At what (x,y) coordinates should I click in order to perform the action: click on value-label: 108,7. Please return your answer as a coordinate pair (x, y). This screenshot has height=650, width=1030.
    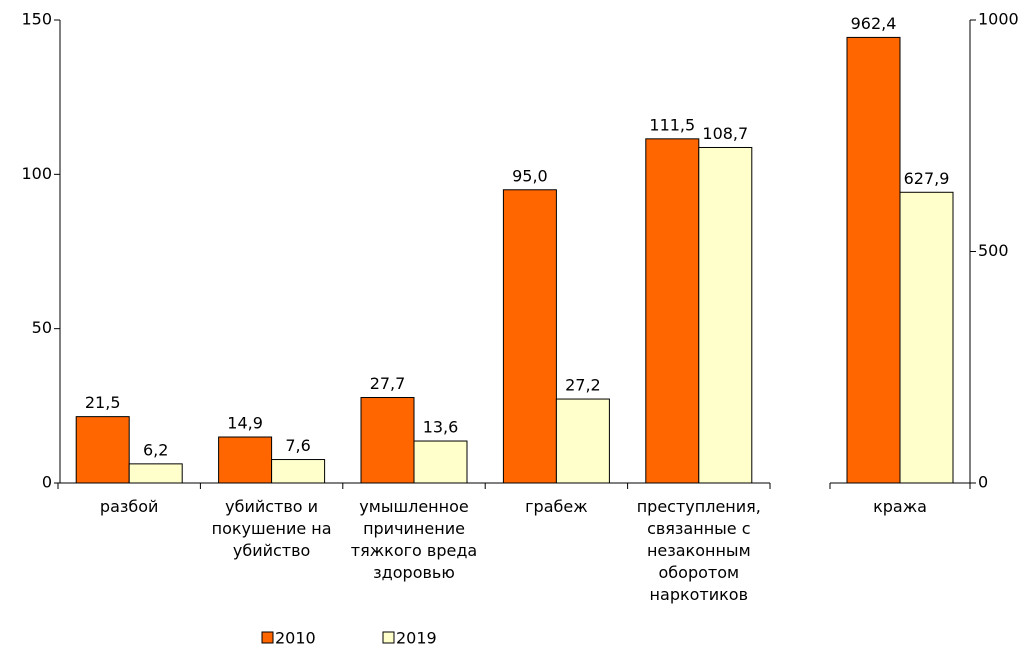
    Looking at the image, I should click on (725, 133).